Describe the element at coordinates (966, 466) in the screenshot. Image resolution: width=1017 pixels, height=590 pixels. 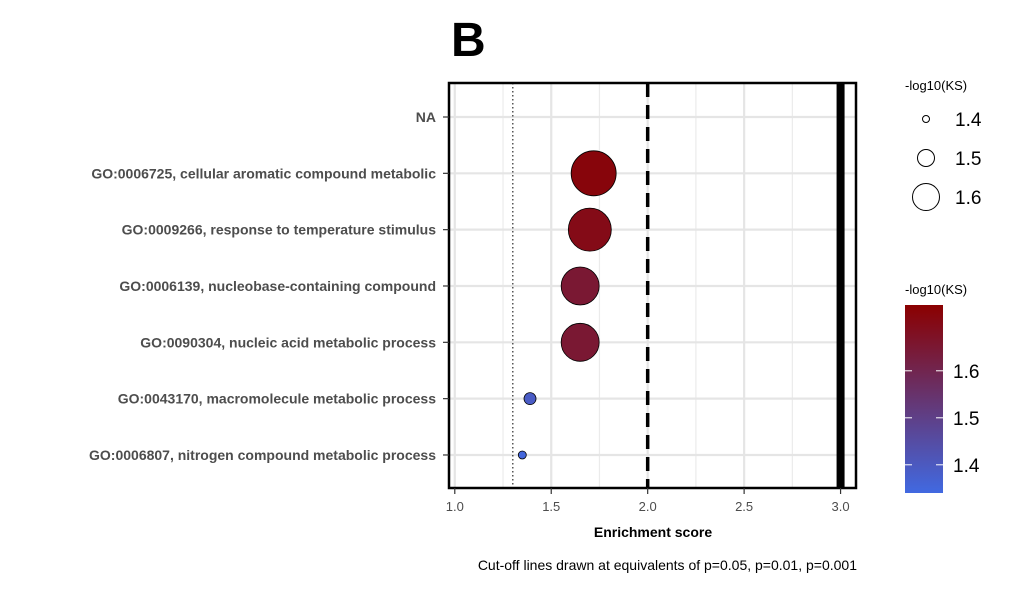
I see `color-legend-label: 1.4` at that location.